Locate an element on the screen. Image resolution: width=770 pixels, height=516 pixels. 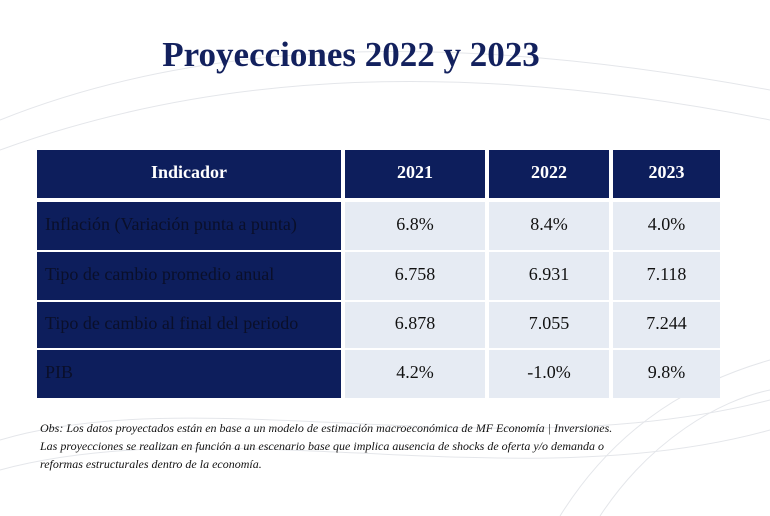
cell-value: 7.244 is located at coordinates (666, 323).